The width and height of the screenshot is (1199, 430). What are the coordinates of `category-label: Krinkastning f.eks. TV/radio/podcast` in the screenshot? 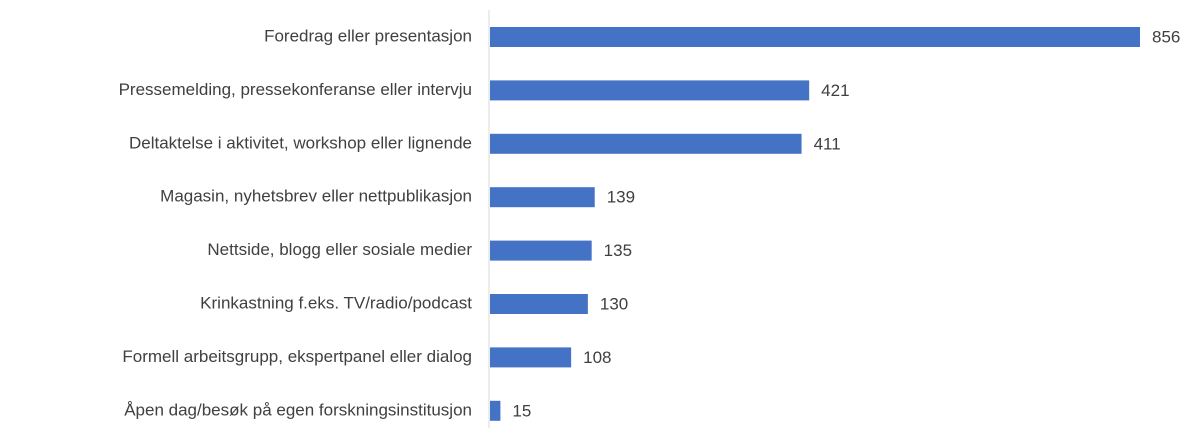 It's located at (336, 302).